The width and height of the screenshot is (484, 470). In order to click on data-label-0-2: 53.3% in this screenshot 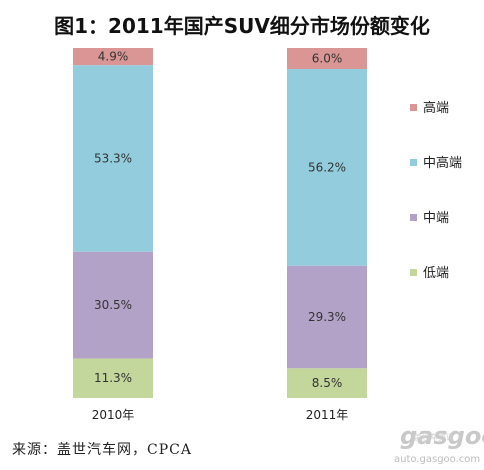, I will do `click(113, 158)`.